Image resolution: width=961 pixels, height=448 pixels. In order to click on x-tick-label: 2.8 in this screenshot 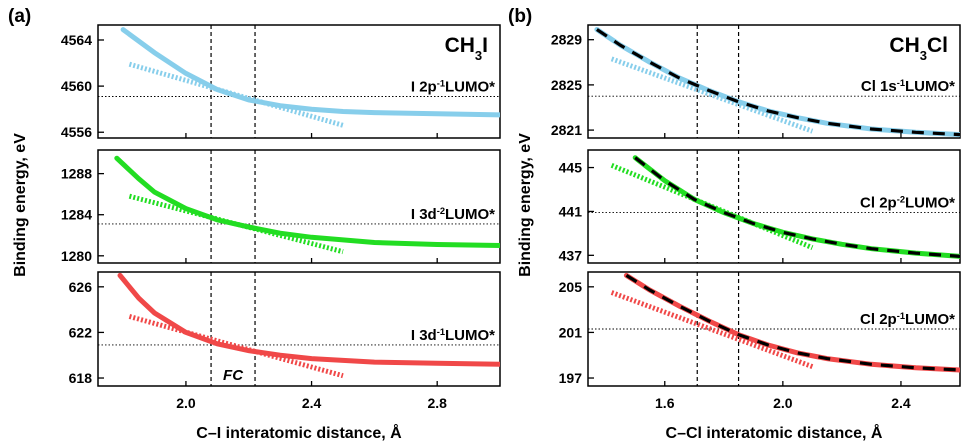, I will do `click(437, 403)`.